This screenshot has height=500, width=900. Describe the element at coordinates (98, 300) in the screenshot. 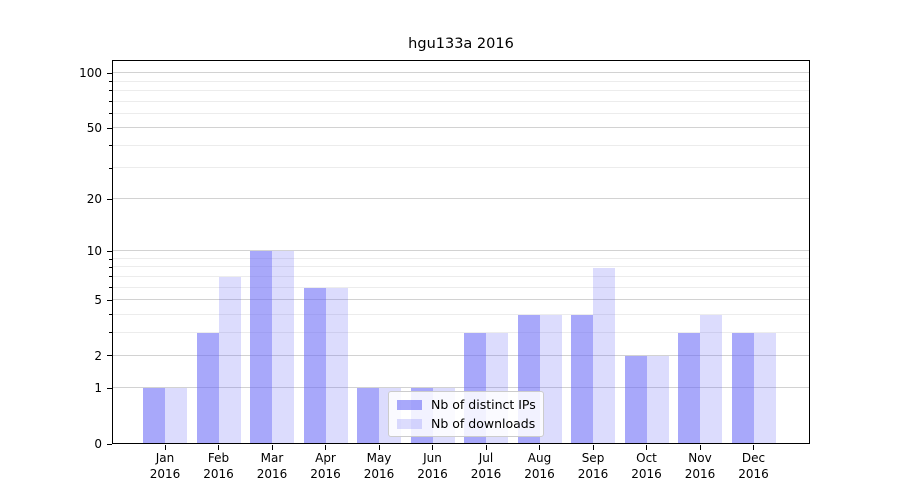

I see `y-tick-label: 5` at that location.